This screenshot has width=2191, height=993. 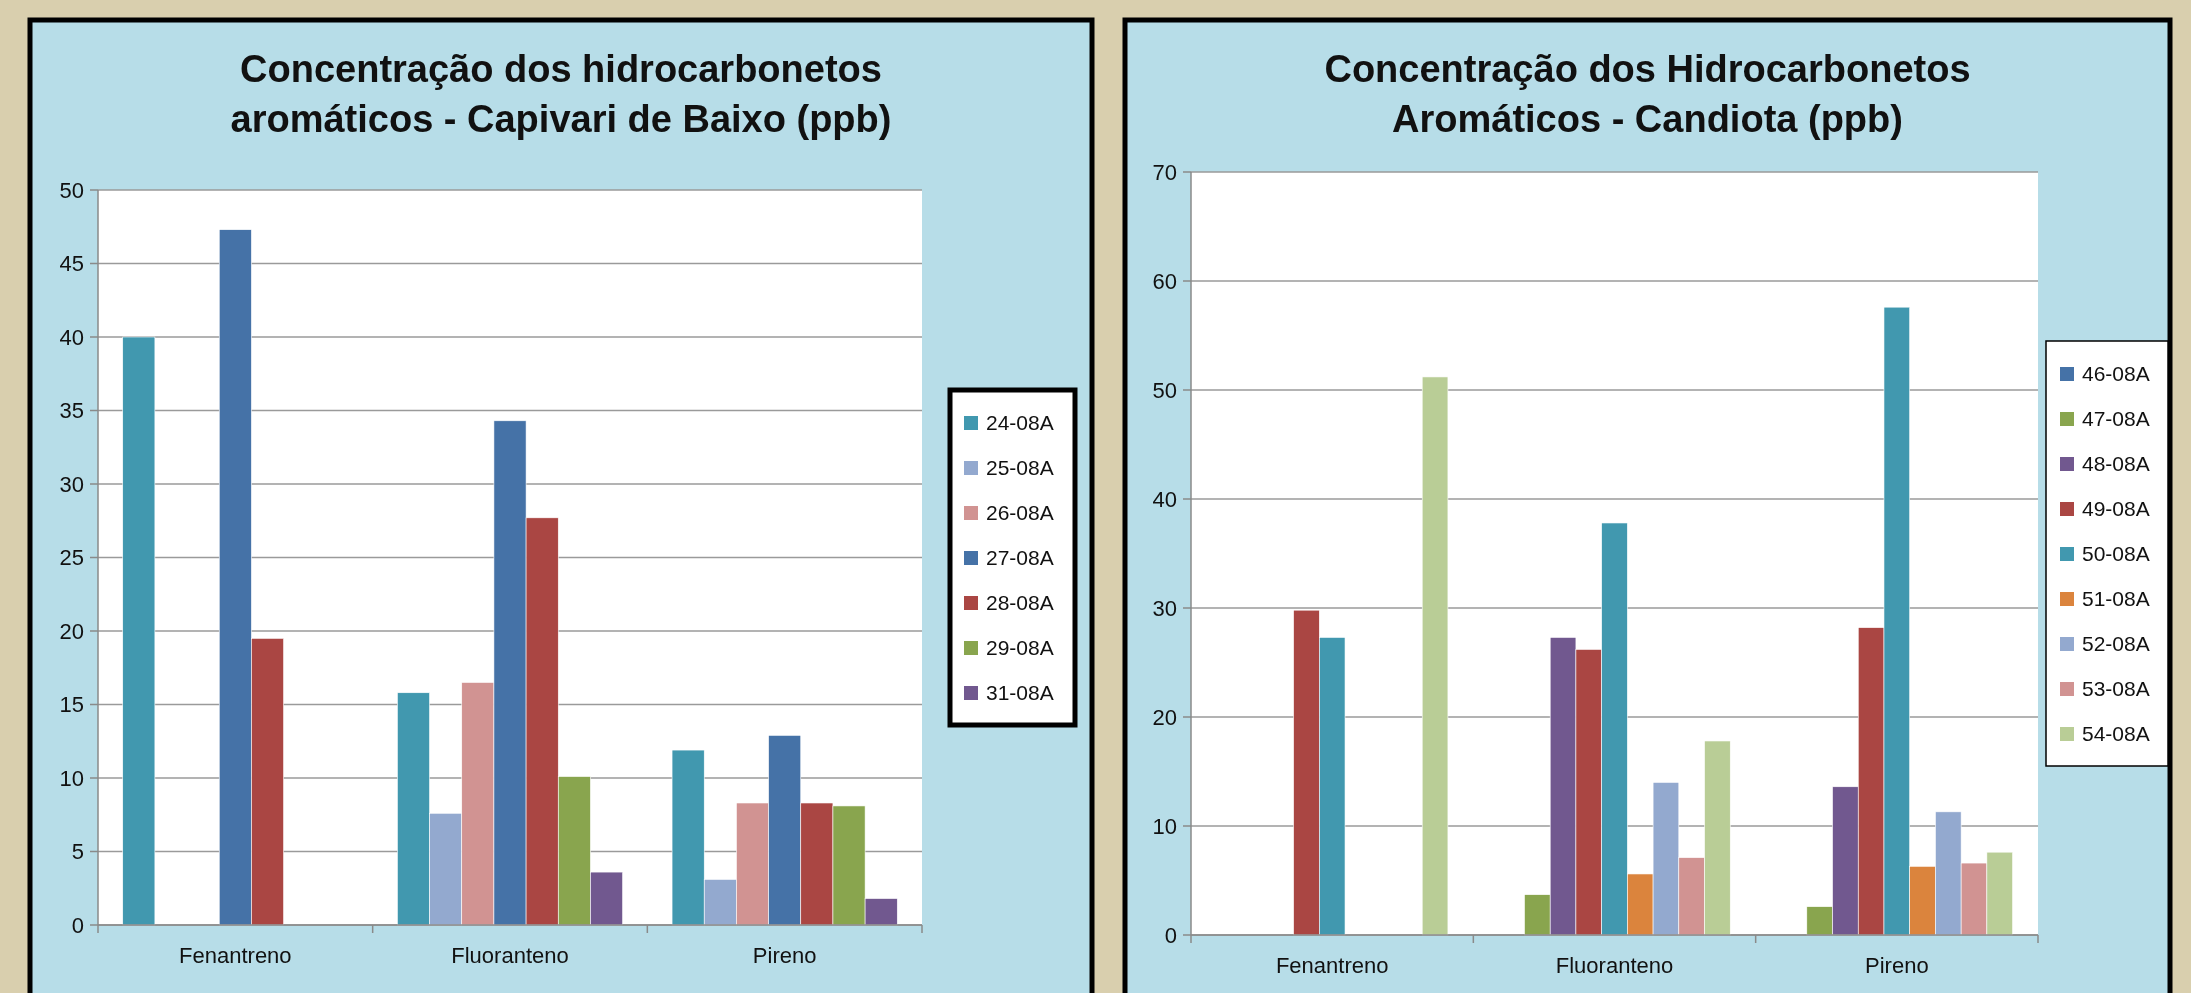 I want to click on legend-label: 52-08A, so click(x=2116, y=644).